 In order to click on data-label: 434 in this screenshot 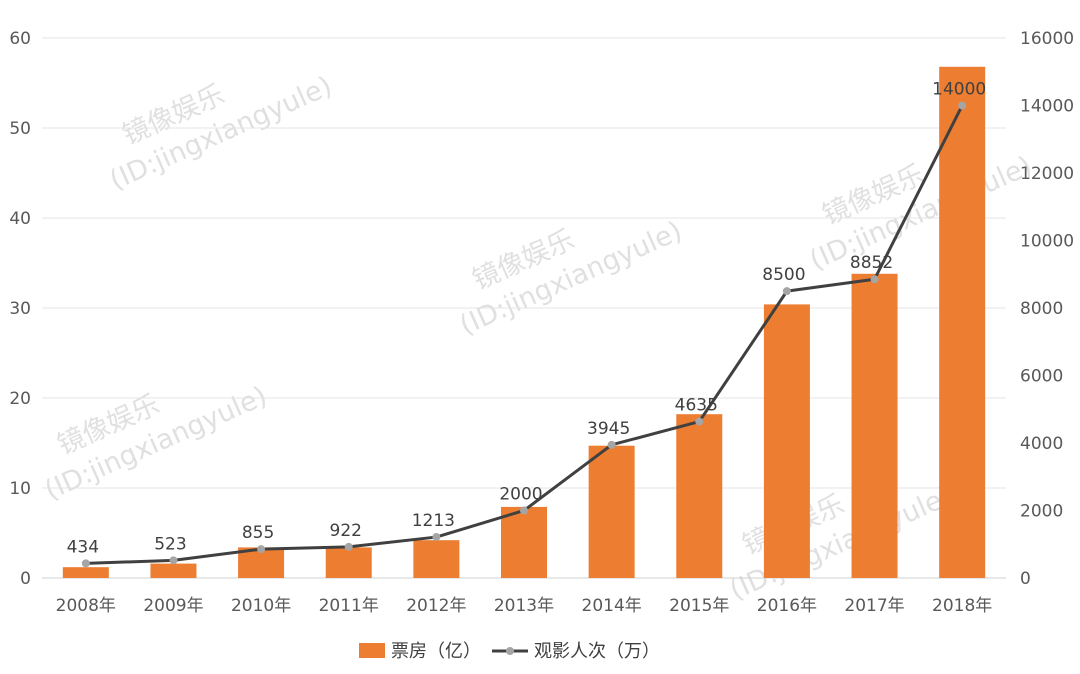, I will do `click(83, 547)`.